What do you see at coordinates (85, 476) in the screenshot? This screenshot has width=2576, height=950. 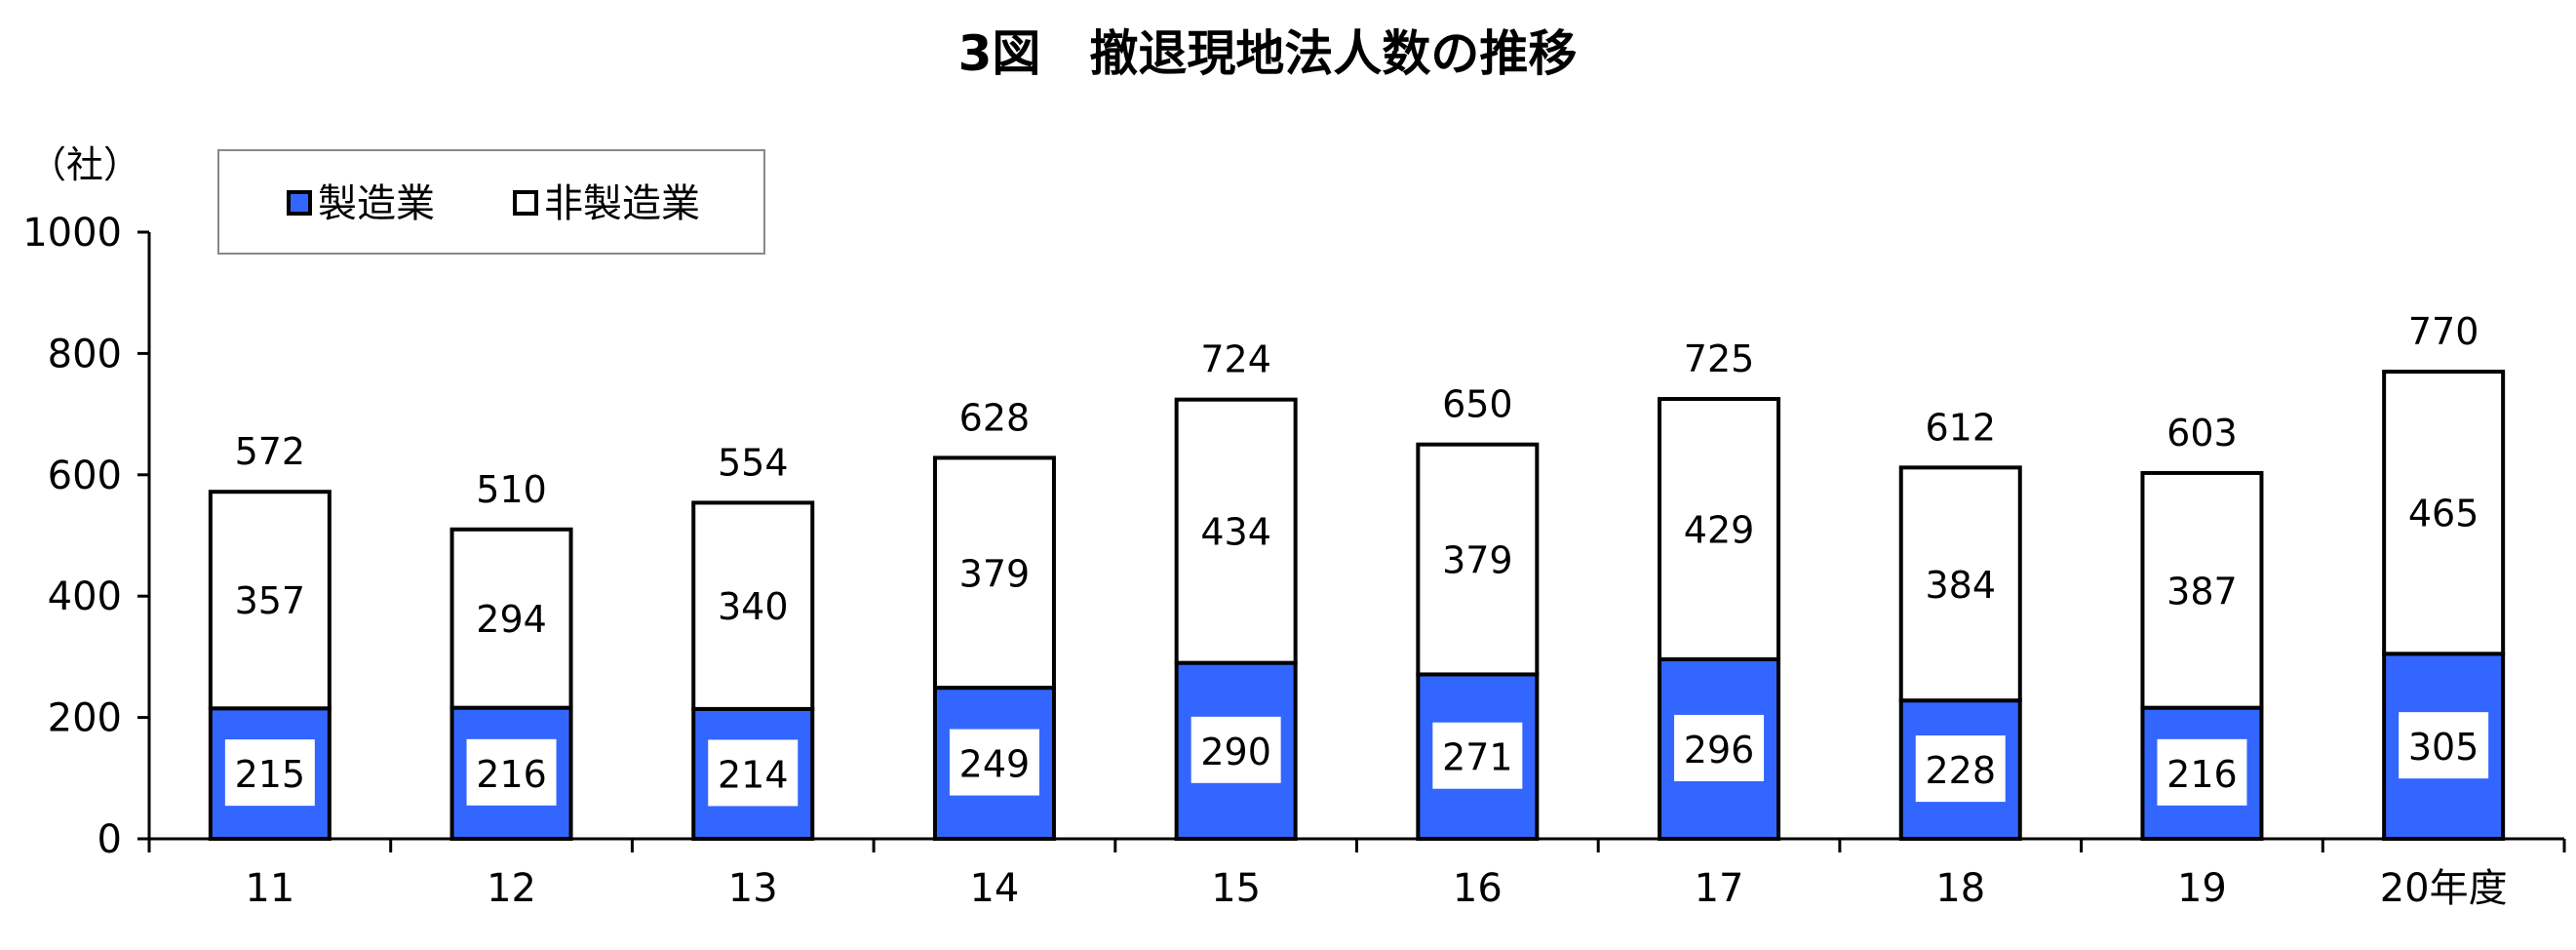 I see `y-tick-label: 600` at bounding box center [85, 476].